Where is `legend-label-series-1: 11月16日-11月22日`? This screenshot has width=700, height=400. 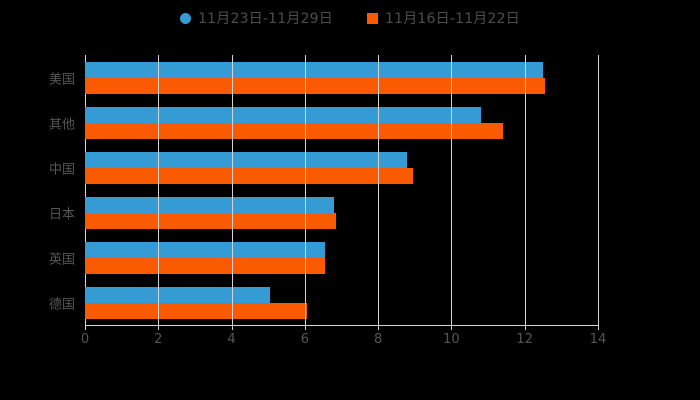
legend-label-series-1: 11月16日-11月22日 is located at coordinates (452, 19).